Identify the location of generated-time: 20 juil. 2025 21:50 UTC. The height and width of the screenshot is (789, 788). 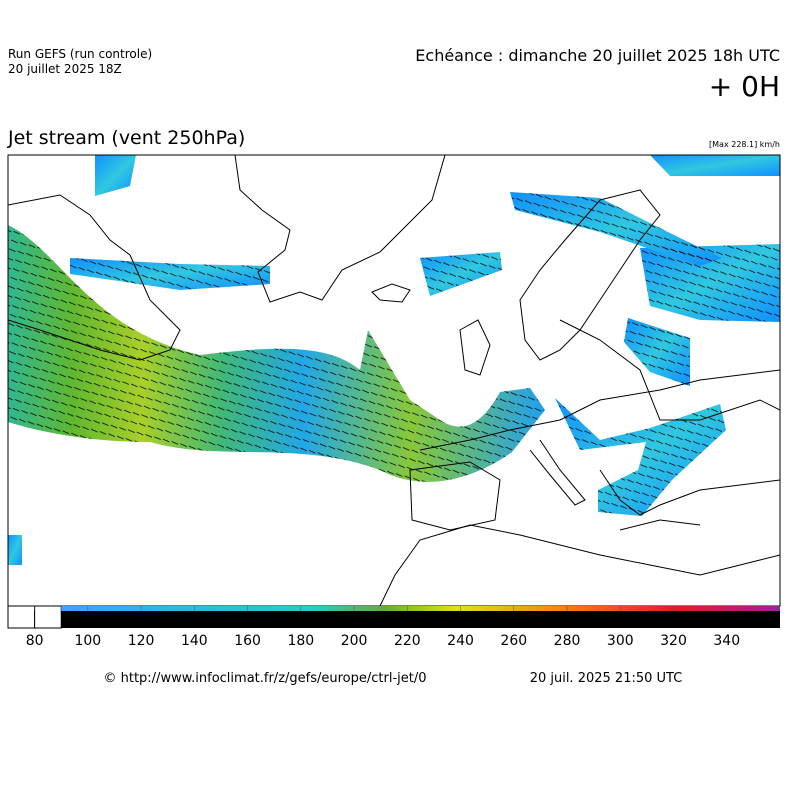
(606, 678).